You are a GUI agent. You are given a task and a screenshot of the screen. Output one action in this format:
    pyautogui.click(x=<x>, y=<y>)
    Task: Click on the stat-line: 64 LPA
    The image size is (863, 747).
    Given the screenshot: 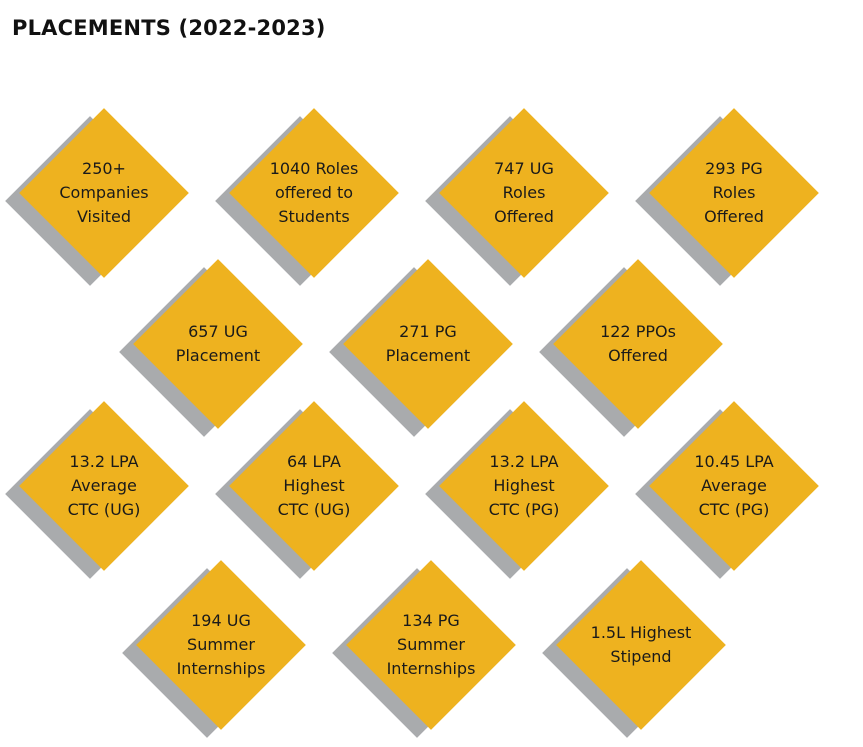 What is the action you would take?
    pyautogui.click(x=314, y=461)
    